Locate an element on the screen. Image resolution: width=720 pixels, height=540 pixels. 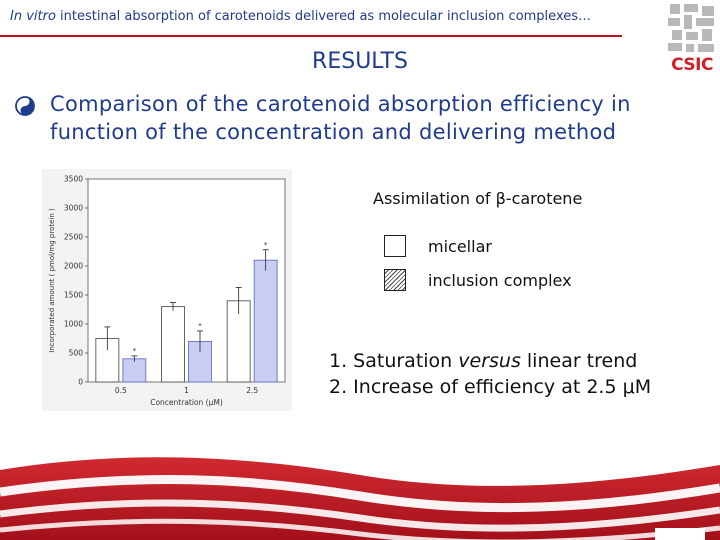
legend-label-micellar: micellar is located at coordinates (460, 246).